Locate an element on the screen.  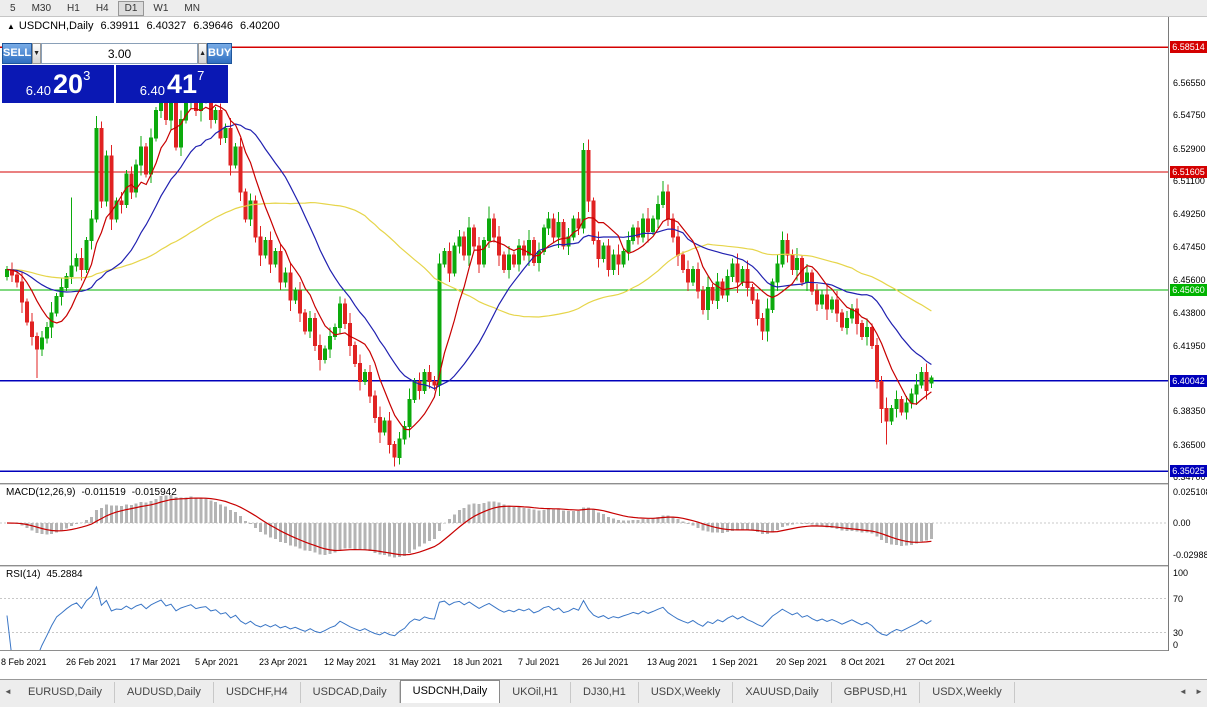
rsi-axis-label: 30 is located at coordinates (1178, 633).